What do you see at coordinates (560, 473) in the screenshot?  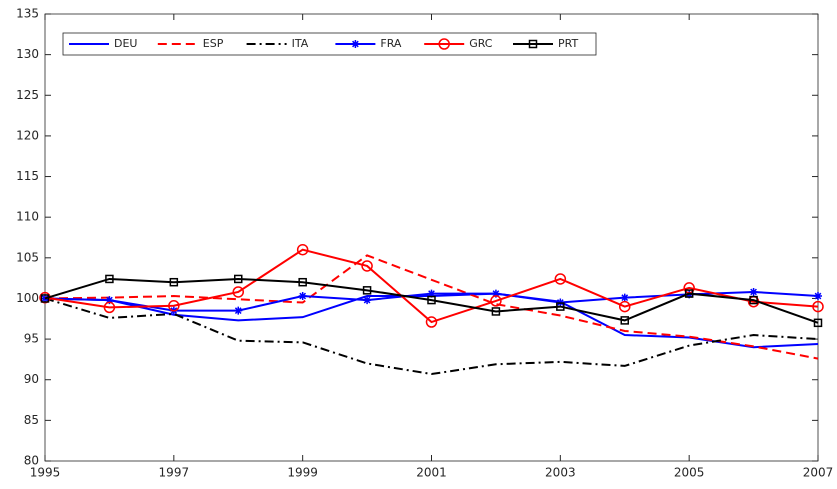 I see `x-tick-label: 2003` at bounding box center [560, 473].